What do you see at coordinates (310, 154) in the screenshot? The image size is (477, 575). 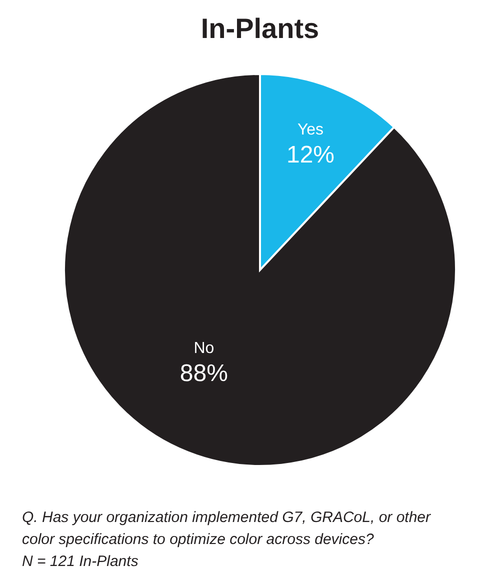 I see `data-label: 12%` at bounding box center [310, 154].